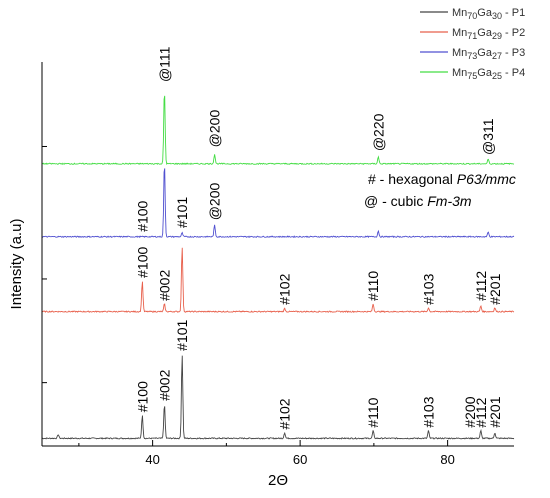 The width and height of the screenshot is (550, 498). I want to click on legend-entry: Mn70Ga30 - P1, so click(488, 14).